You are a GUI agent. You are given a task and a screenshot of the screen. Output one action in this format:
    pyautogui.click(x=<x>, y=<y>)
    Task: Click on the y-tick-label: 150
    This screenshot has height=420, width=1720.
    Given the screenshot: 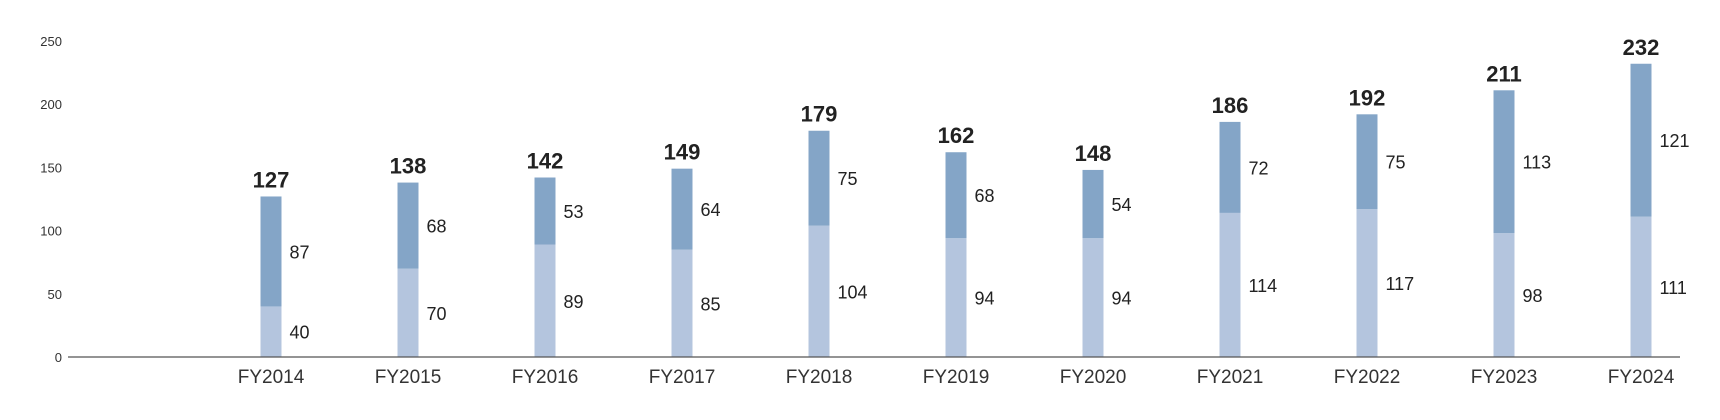 What is the action you would take?
    pyautogui.click(x=51, y=167)
    